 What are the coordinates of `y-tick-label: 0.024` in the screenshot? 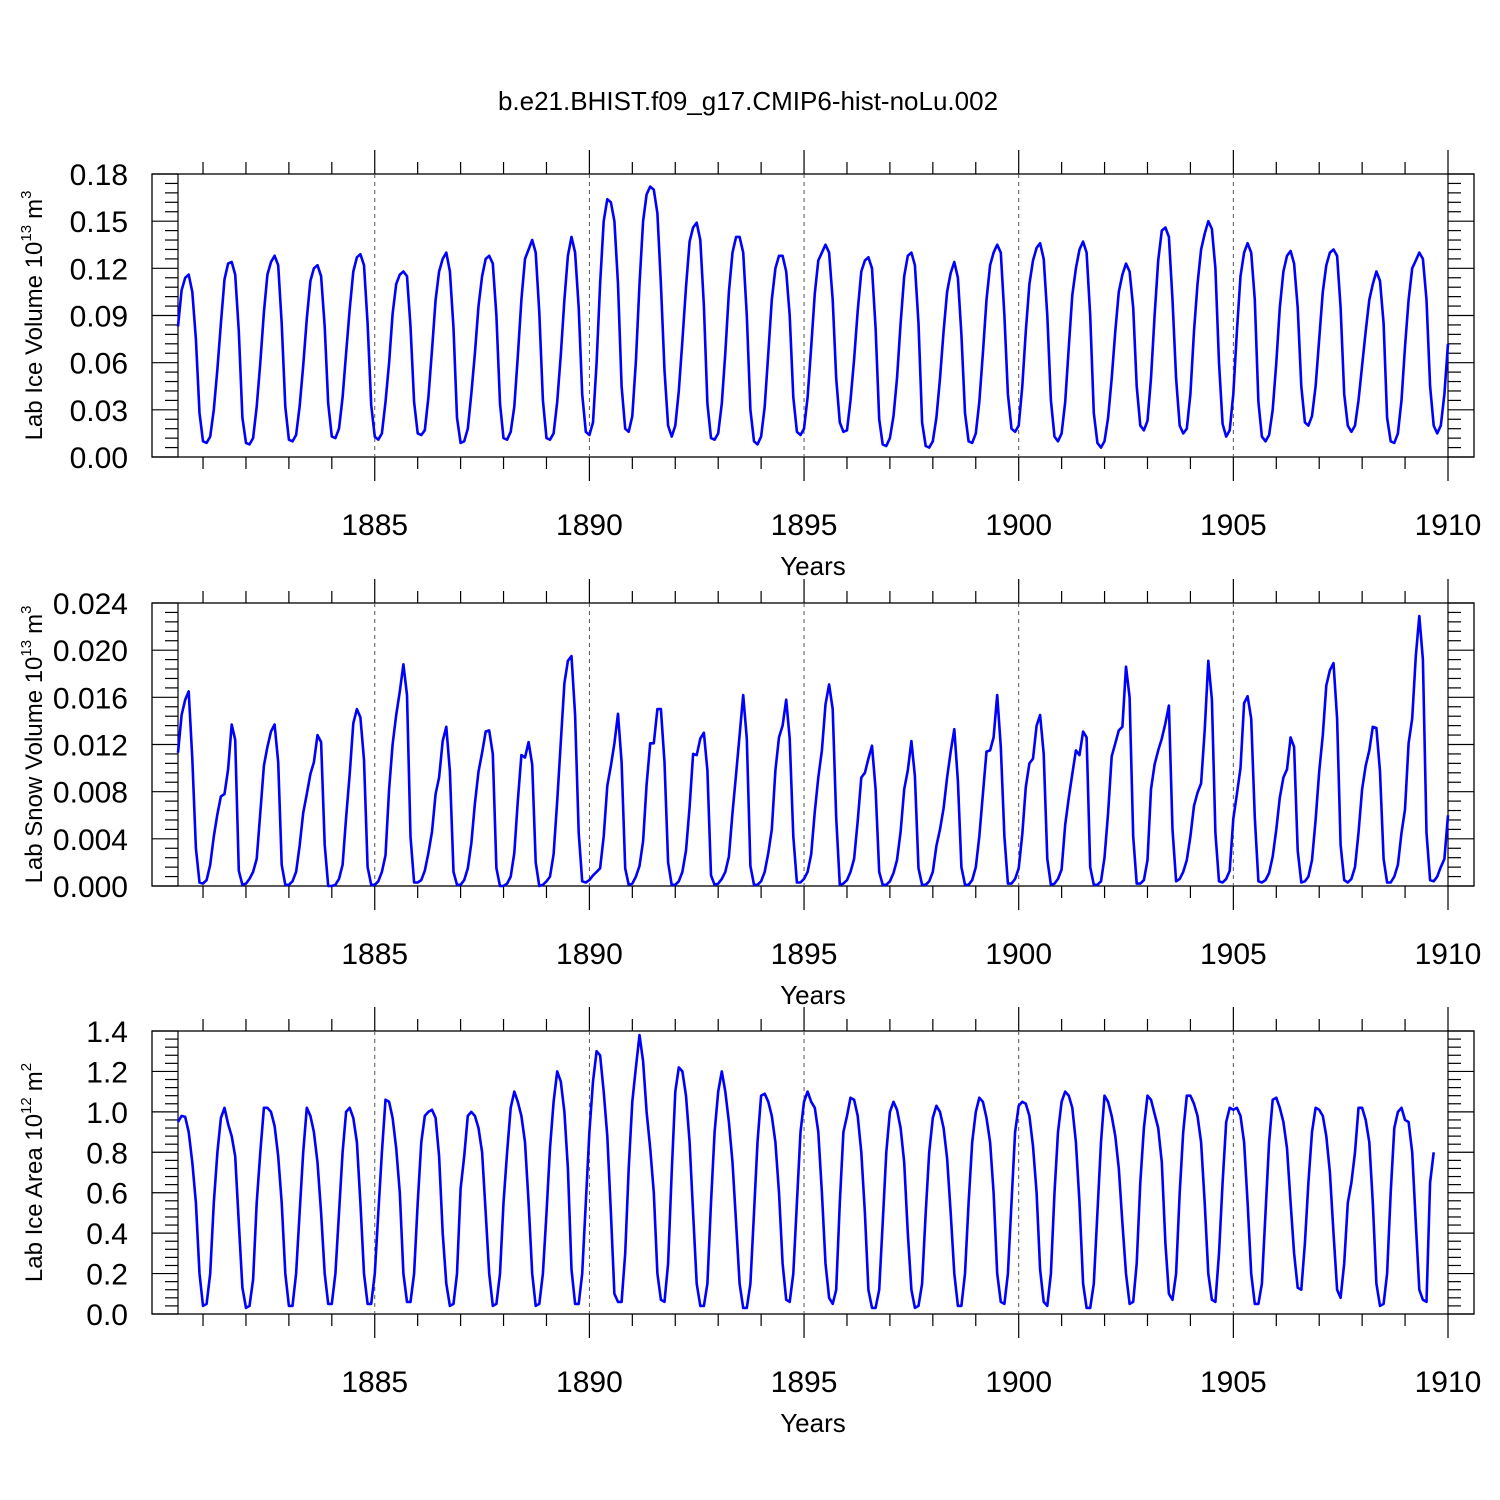 It's located at (90, 604).